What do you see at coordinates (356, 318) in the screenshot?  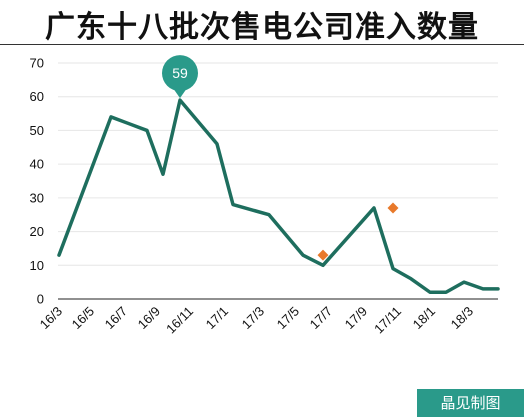 I see `x-tick-label: 17/9` at bounding box center [356, 318].